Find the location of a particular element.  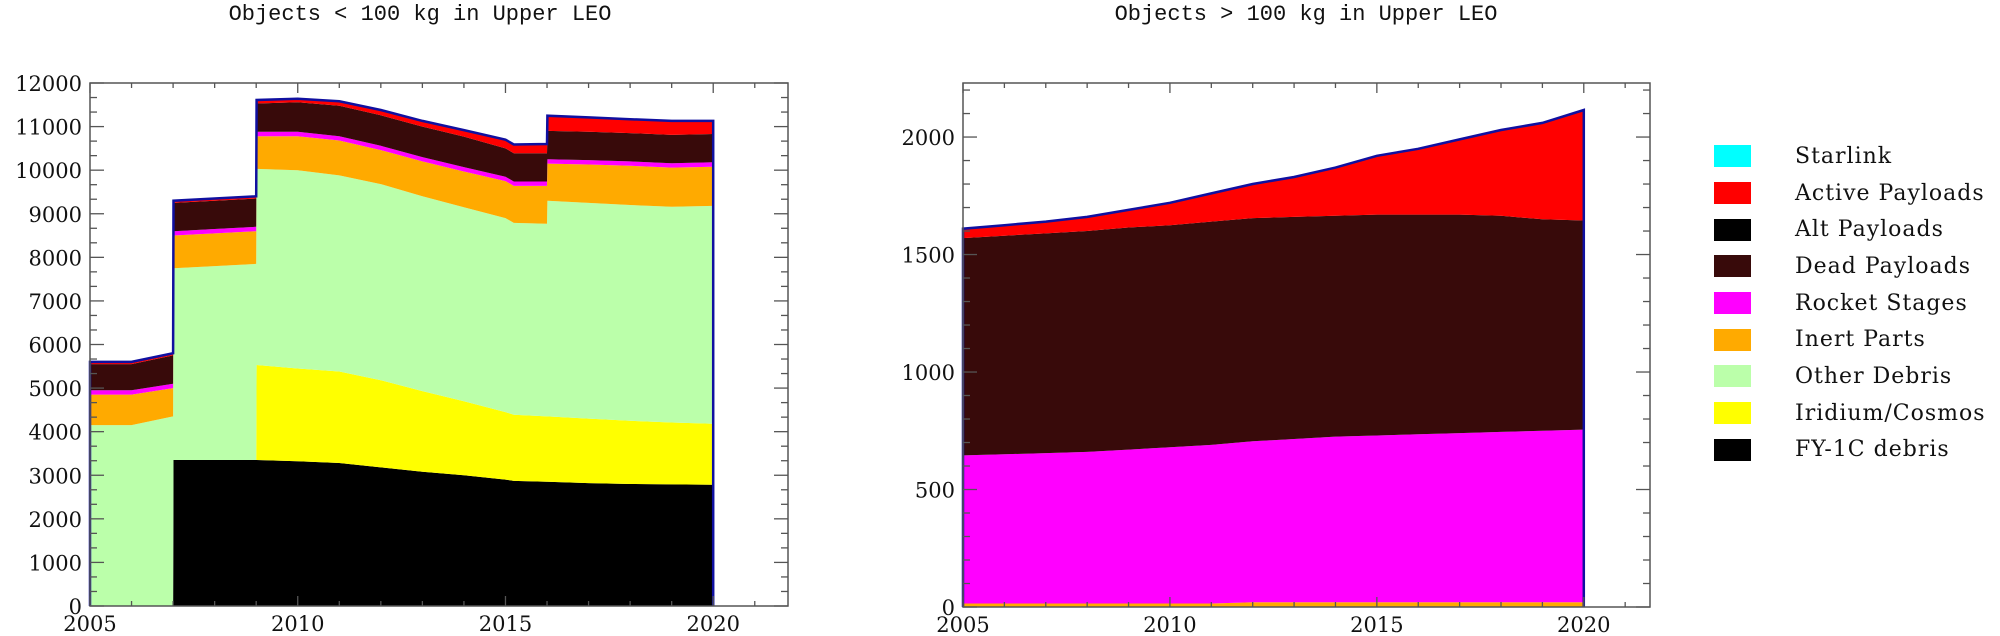

y-tick-label: 12000 is located at coordinates (48, 84).